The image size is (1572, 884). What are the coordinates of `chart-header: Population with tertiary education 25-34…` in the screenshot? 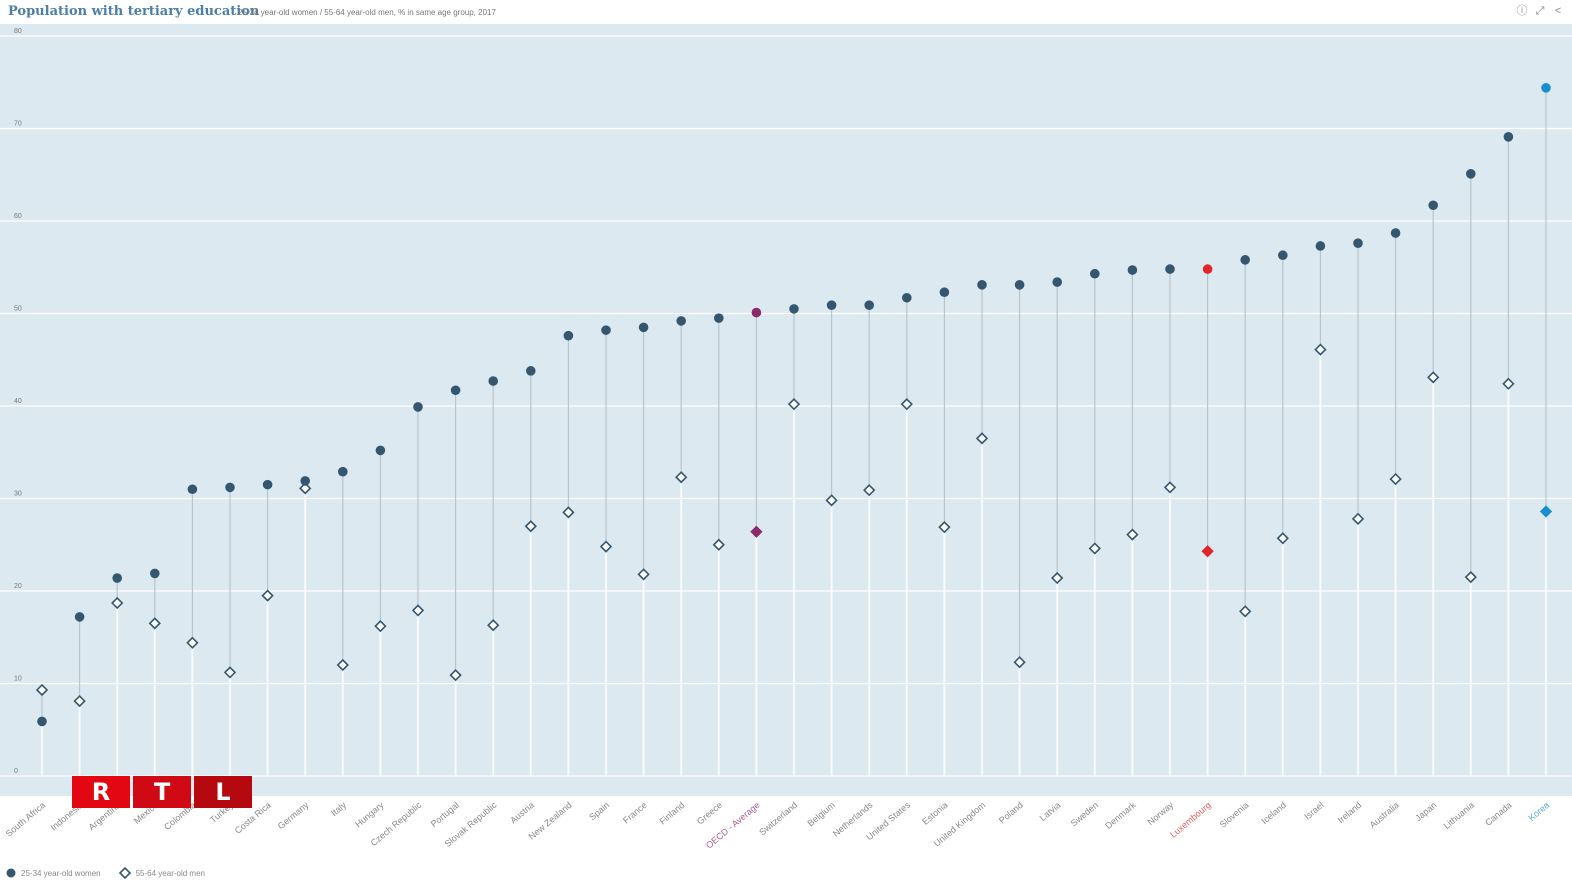 It's located at (786, 12).